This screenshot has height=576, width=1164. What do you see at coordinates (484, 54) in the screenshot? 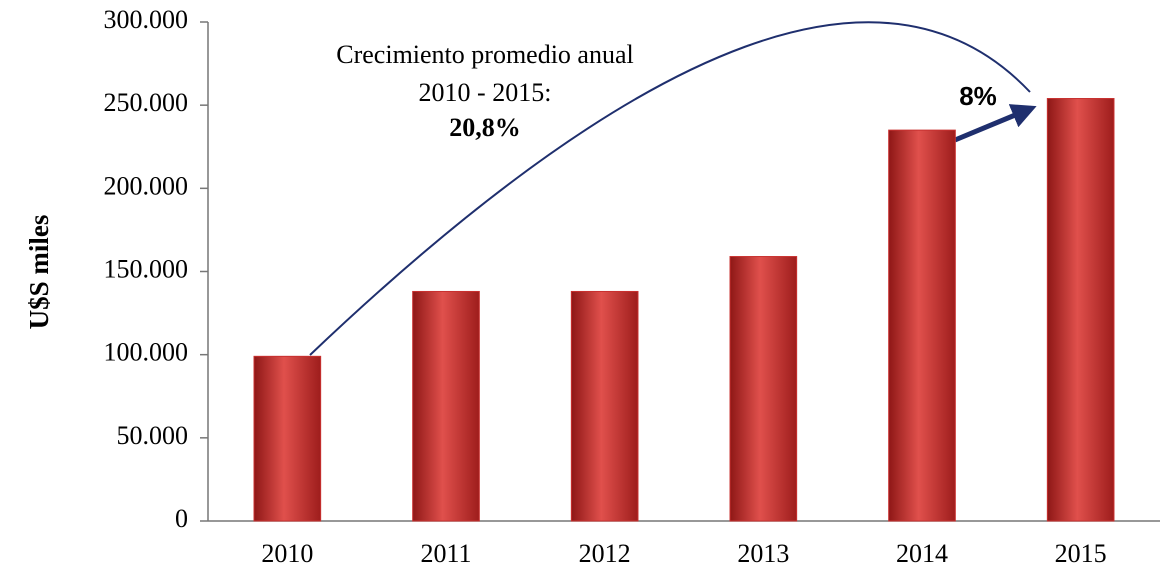
I see `annotation: Crecimiento promedio anual` at bounding box center [484, 54].